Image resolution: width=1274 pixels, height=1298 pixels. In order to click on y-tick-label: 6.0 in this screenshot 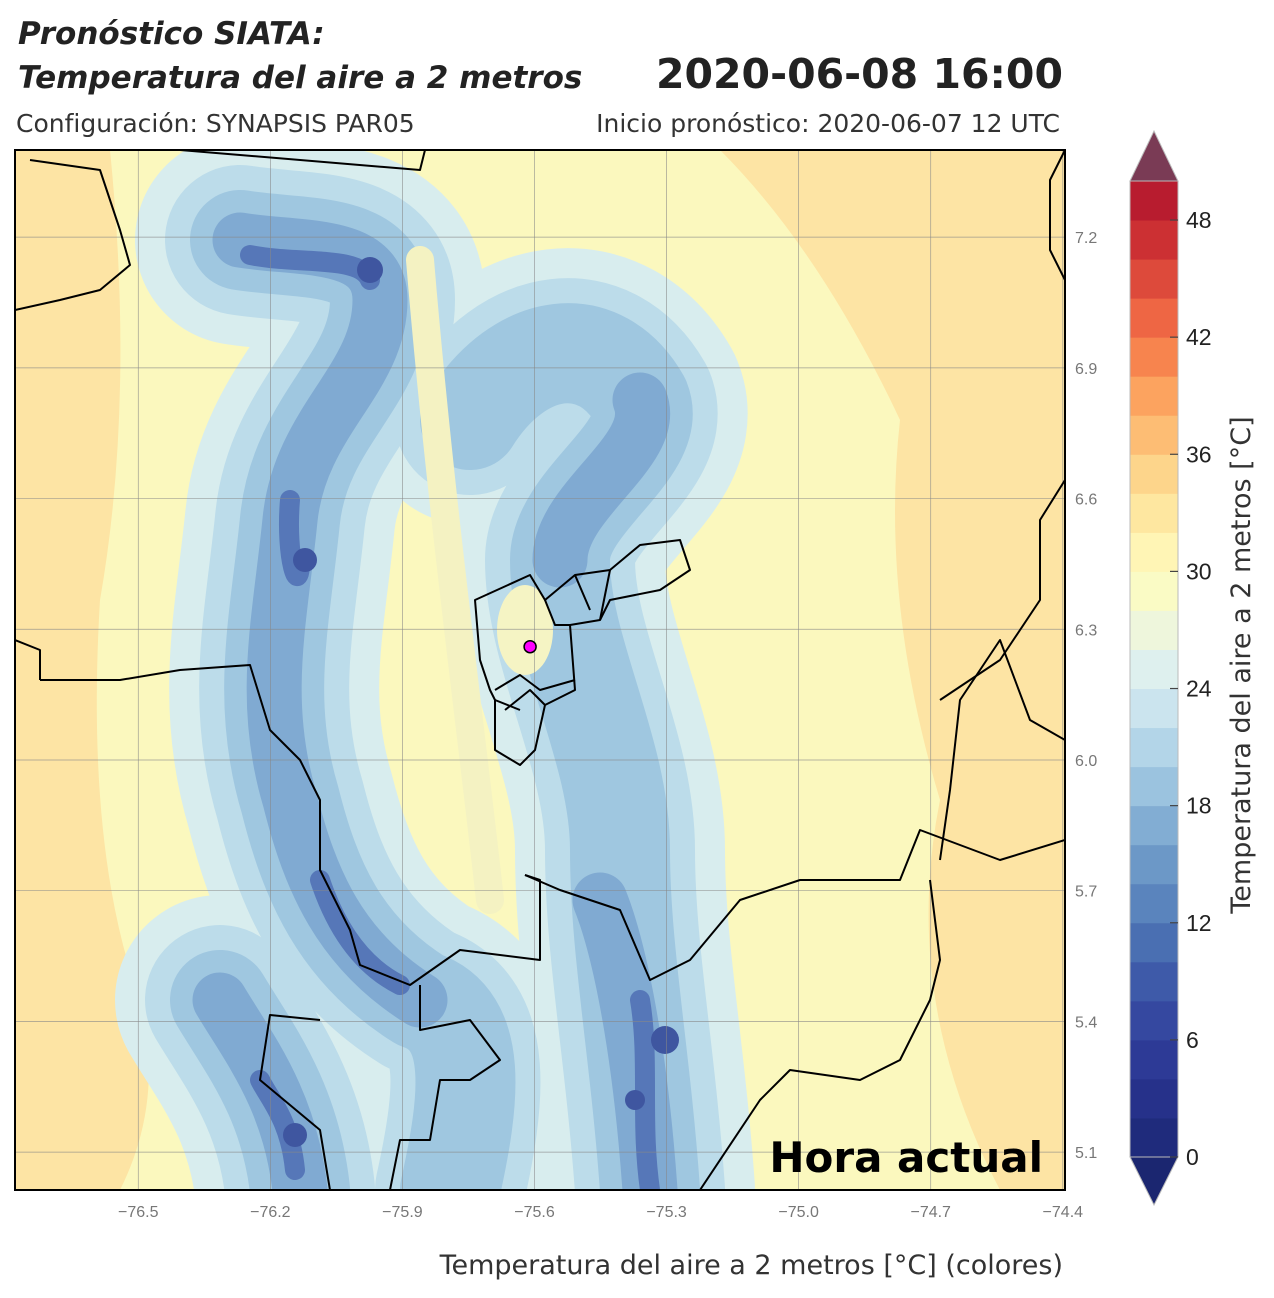, I will do `click(1086, 761)`.